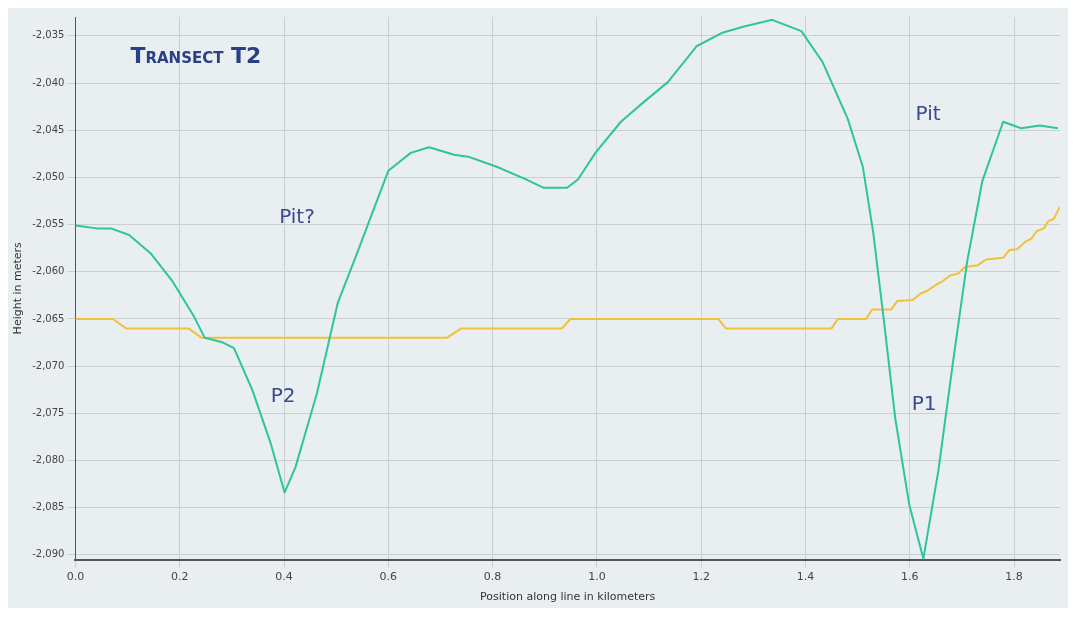 This screenshot has height=620, width=1078. Describe the element at coordinates (492, 577) in the screenshot. I see `x-tick-label: 0.8` at that location.